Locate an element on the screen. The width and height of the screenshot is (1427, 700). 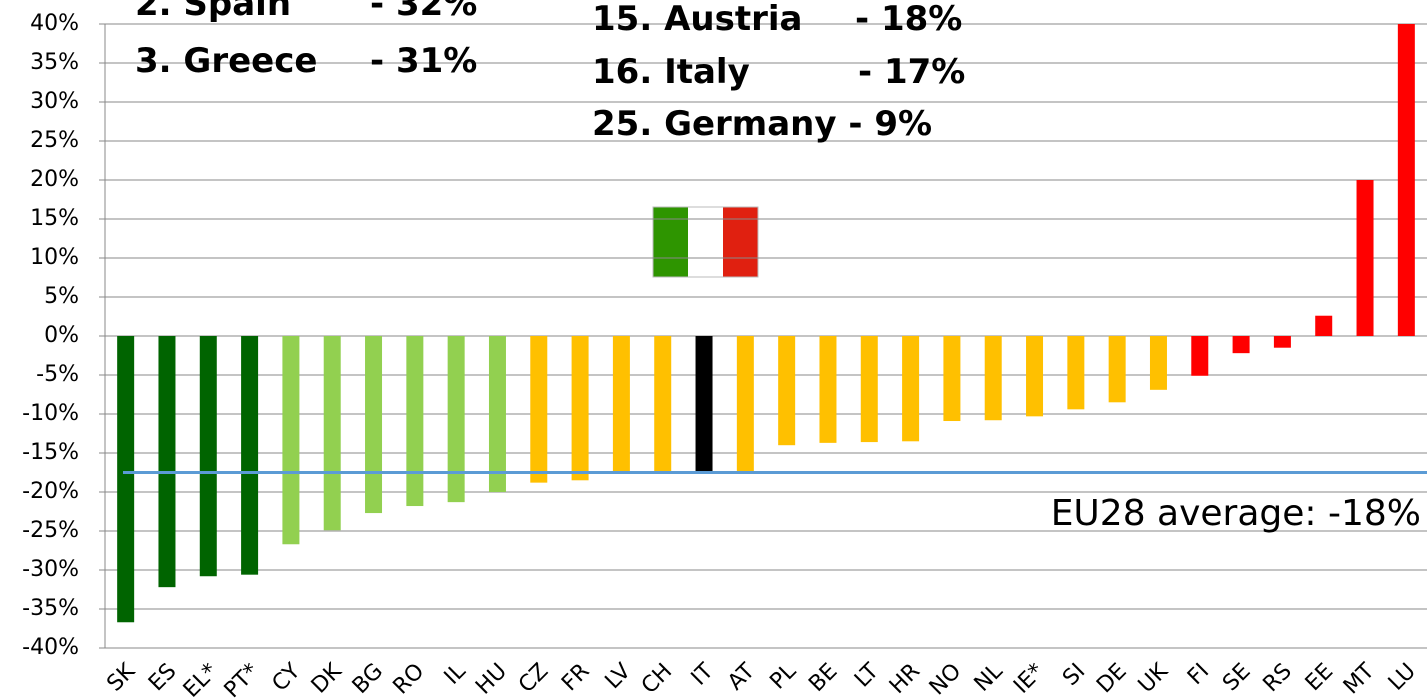
x-tick-label: IT is located at coordinates (703, 674).